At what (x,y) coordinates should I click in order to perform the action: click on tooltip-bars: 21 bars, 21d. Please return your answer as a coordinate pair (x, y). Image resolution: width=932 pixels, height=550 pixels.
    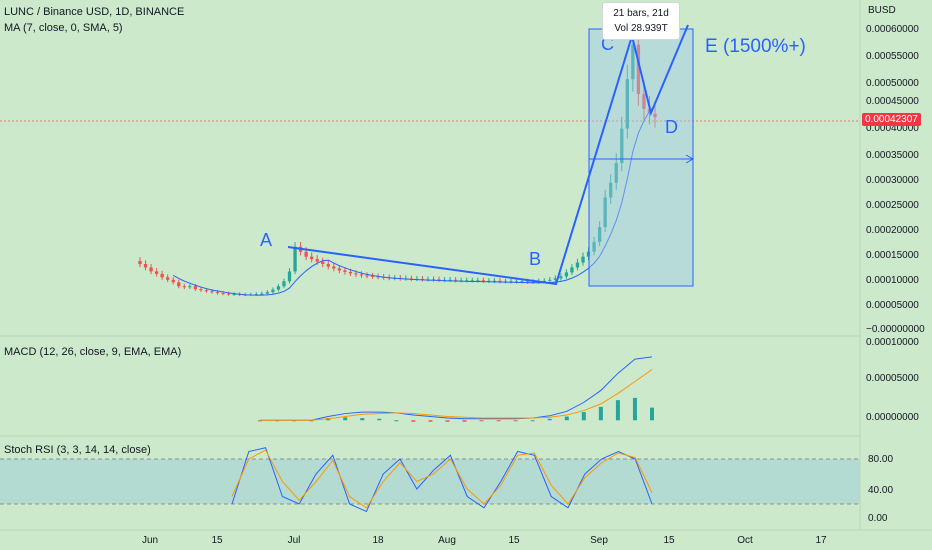
    Looking at the image, I should click on (641, 13).